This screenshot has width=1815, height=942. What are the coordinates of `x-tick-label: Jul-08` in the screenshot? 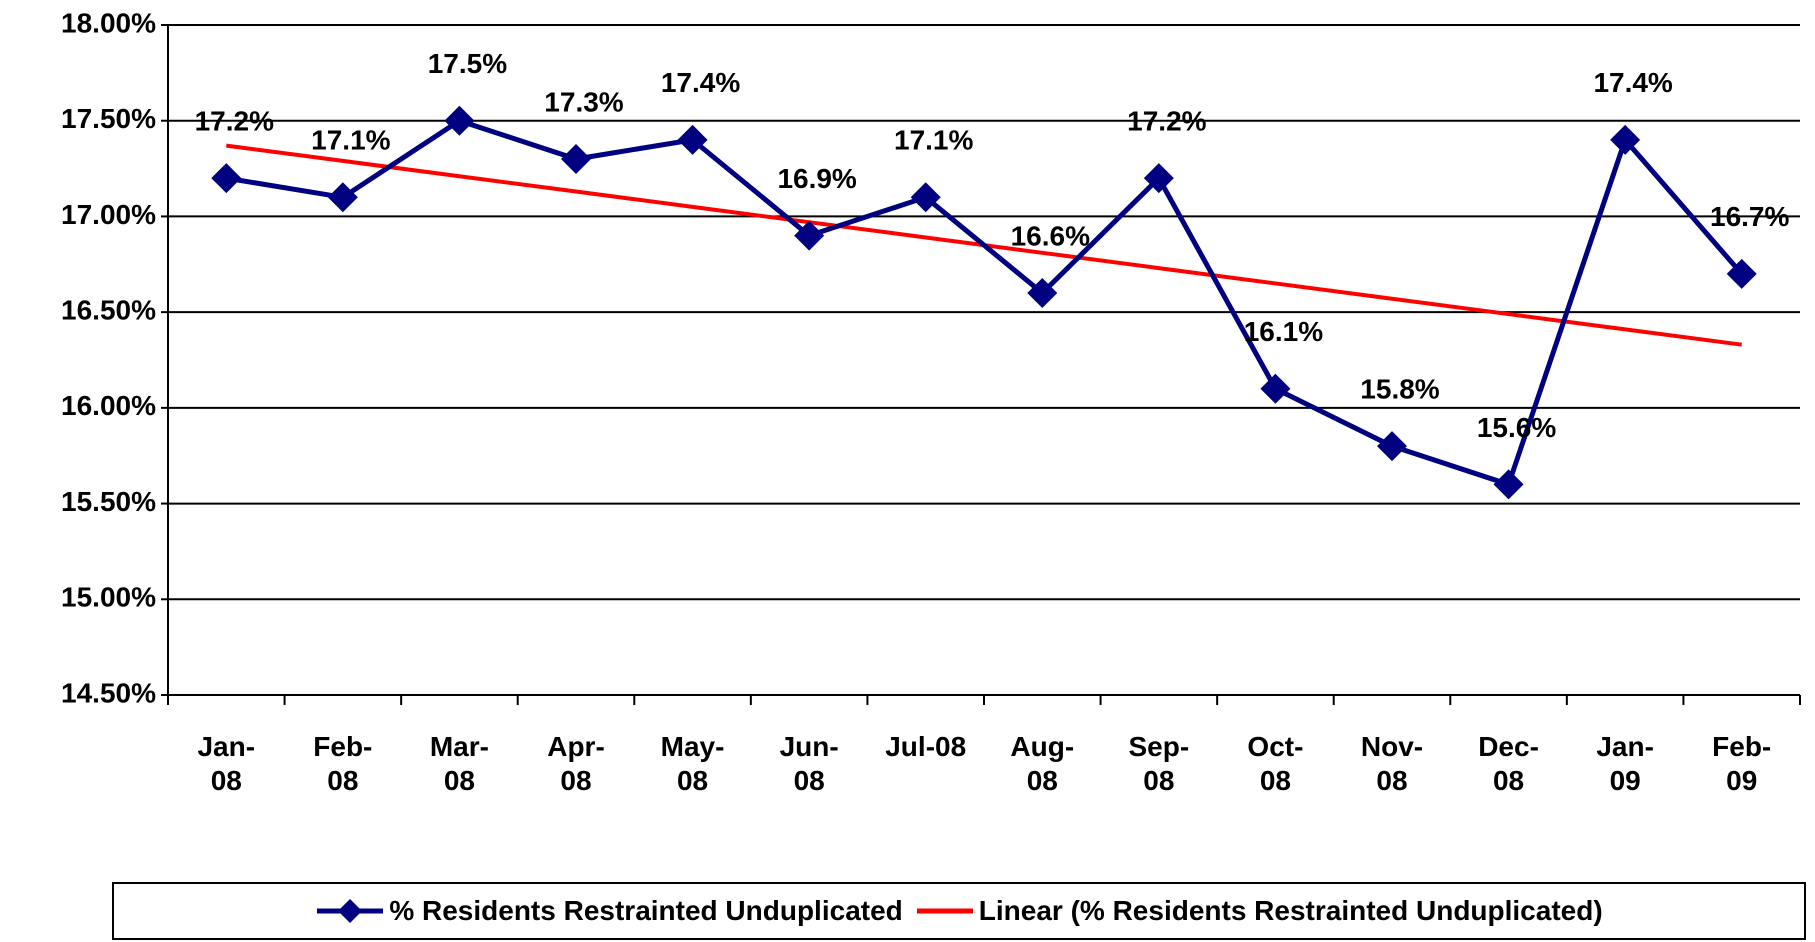 It's located at (926, 746).